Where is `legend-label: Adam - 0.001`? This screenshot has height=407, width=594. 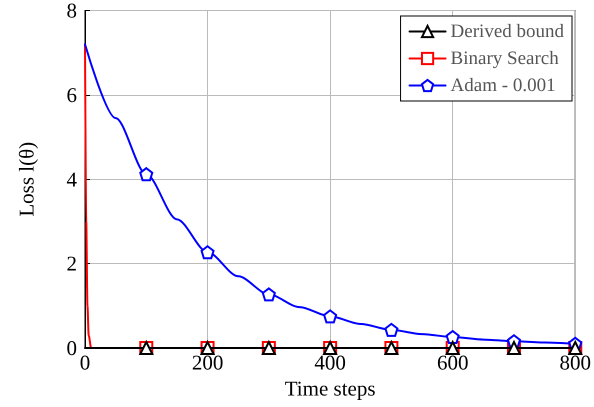
legend-label: Adam - 0.001 is located at coordinates (503, 85).